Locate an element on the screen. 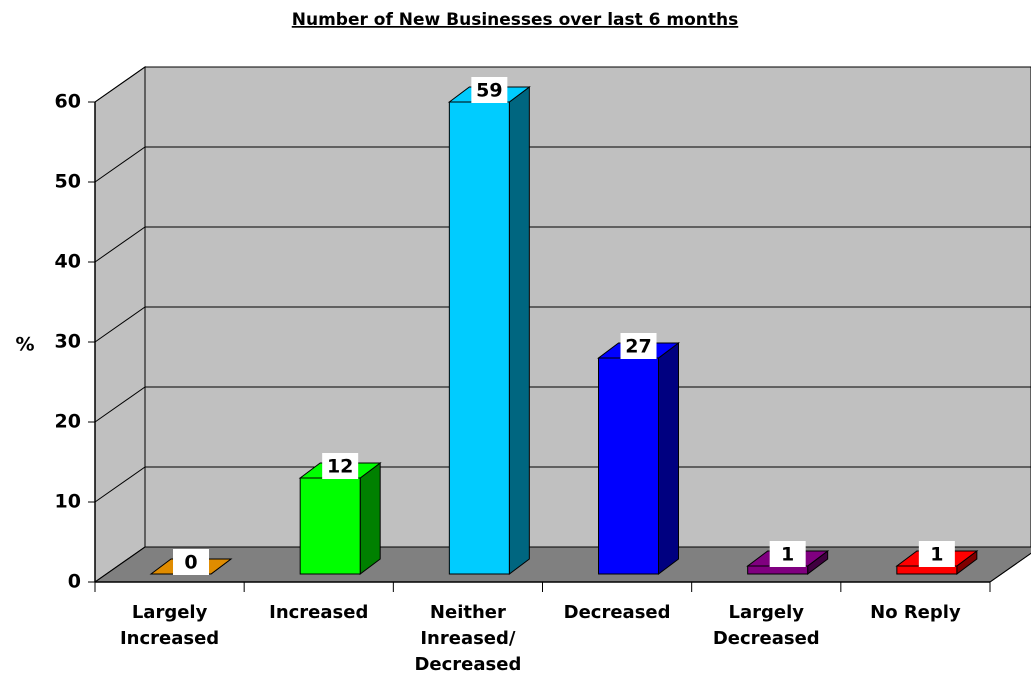 The height and width of the screenshot is (685, 1031). y-tick-label: 30 is located at coordinates (68, 342).